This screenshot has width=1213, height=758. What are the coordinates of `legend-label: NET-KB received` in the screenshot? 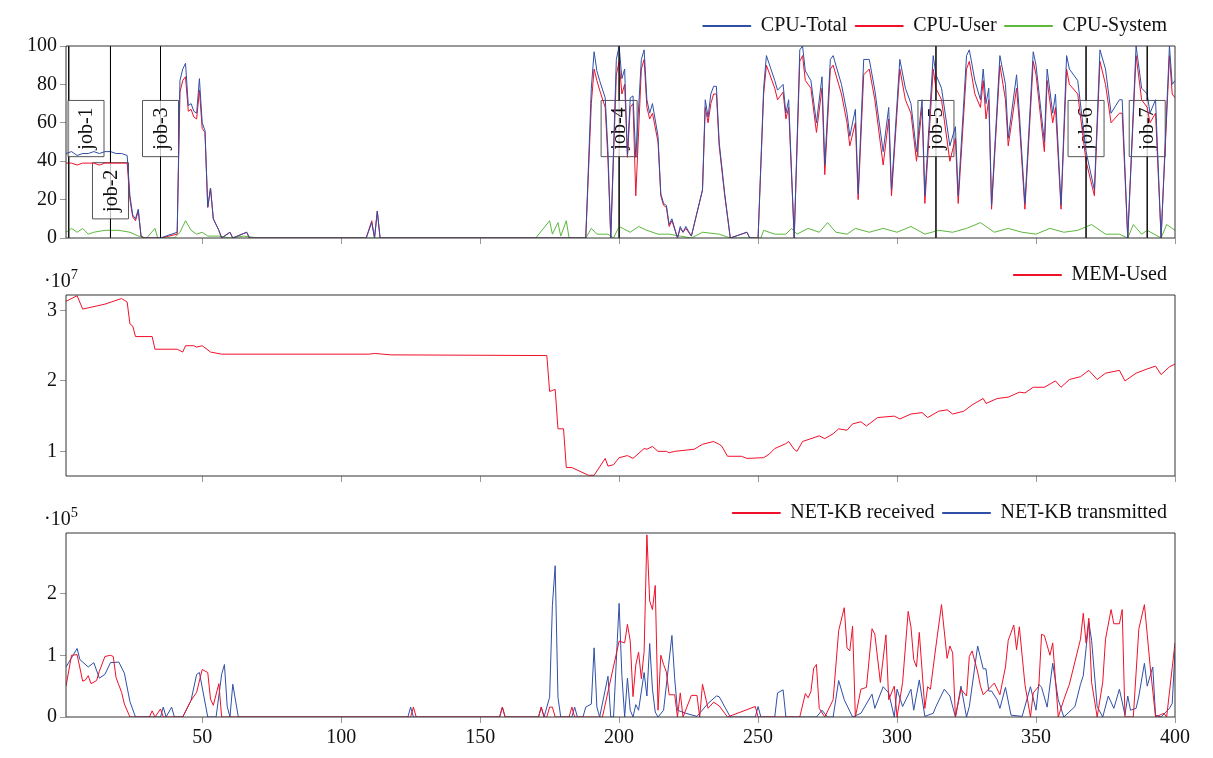 It's located at (862, 511).